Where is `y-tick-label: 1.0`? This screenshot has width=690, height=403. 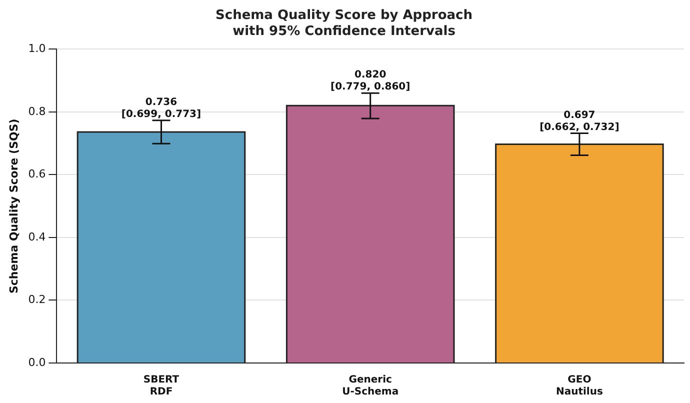 y-tick-label: 1.0 is located at coordinates (37, 49).